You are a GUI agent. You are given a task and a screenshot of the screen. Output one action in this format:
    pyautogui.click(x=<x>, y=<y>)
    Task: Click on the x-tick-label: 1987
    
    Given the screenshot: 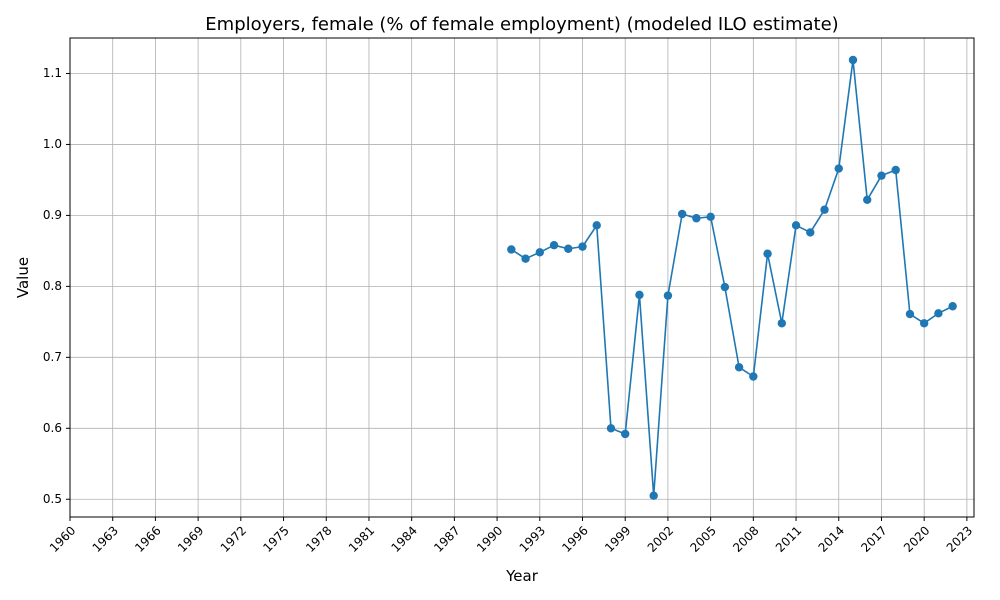 What is the action you would take?
    pyautogui.click(x=446, y=538)
    